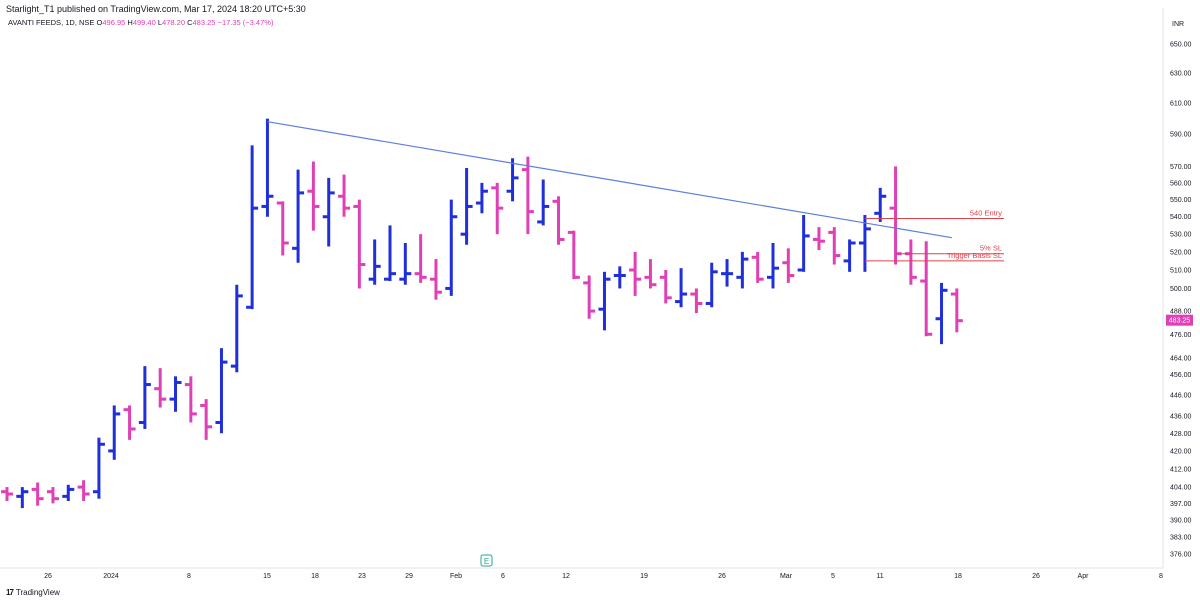 The width and height of the screenshot is (1200, 602). What do you see at coordinates (111, 576) in the screenshot?
I see `time-tick-label: 2024` at bounding box center [111, 576].